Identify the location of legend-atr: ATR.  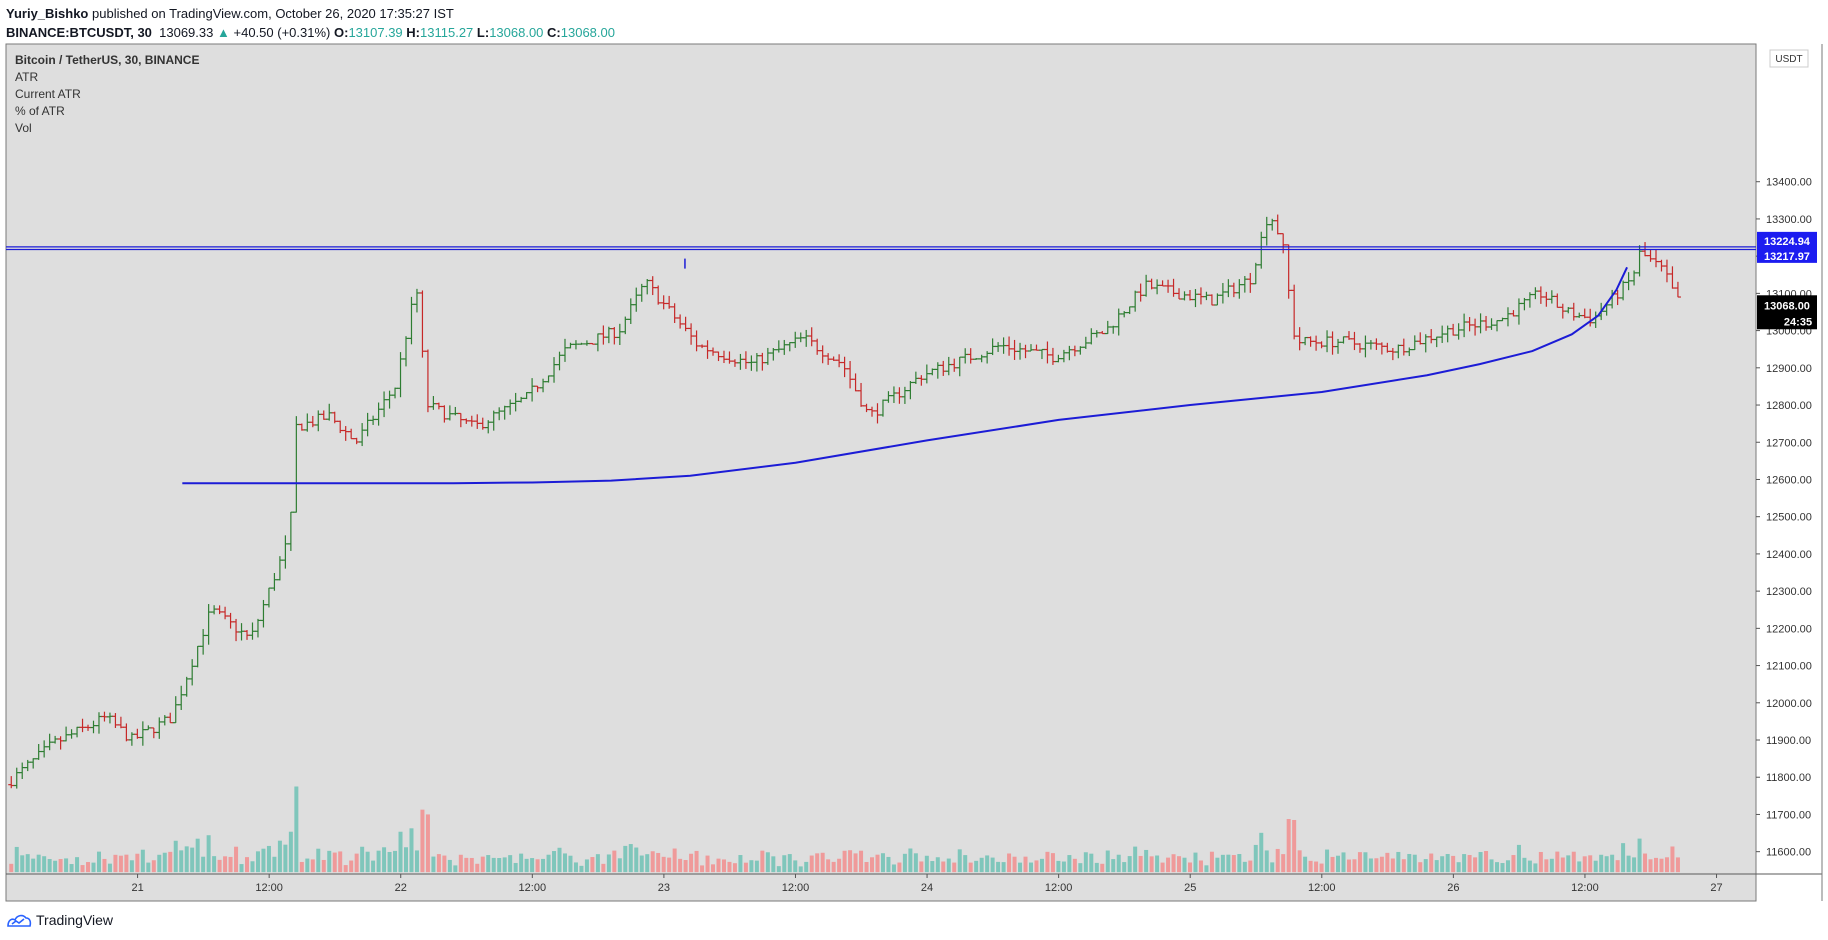
(26, 77).